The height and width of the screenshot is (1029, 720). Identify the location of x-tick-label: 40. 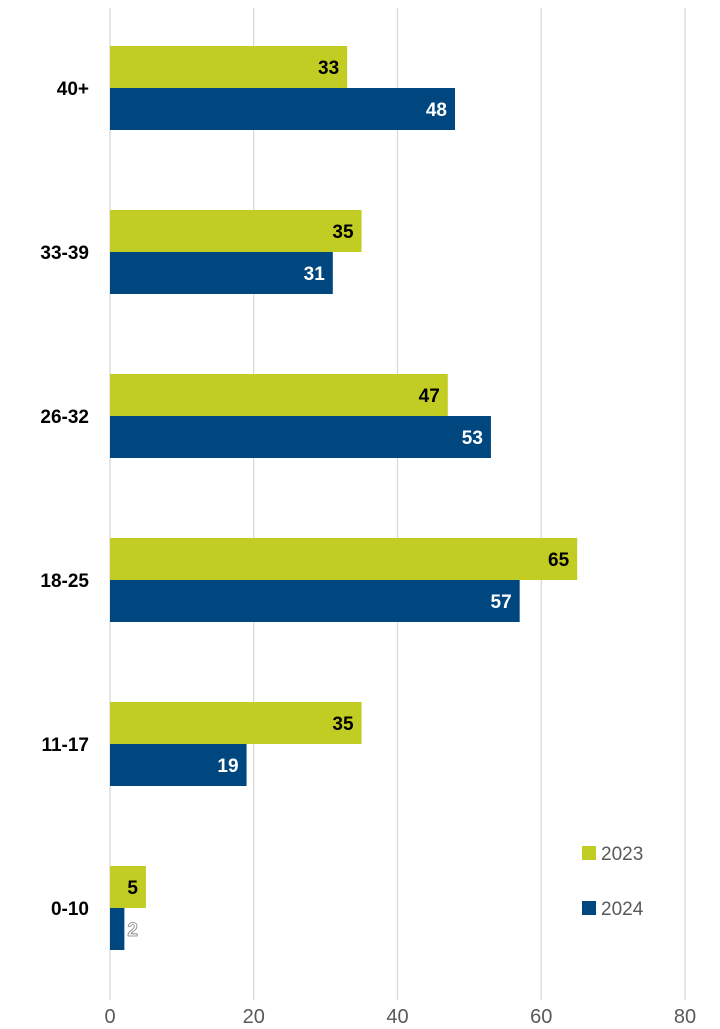
(397, 1017).